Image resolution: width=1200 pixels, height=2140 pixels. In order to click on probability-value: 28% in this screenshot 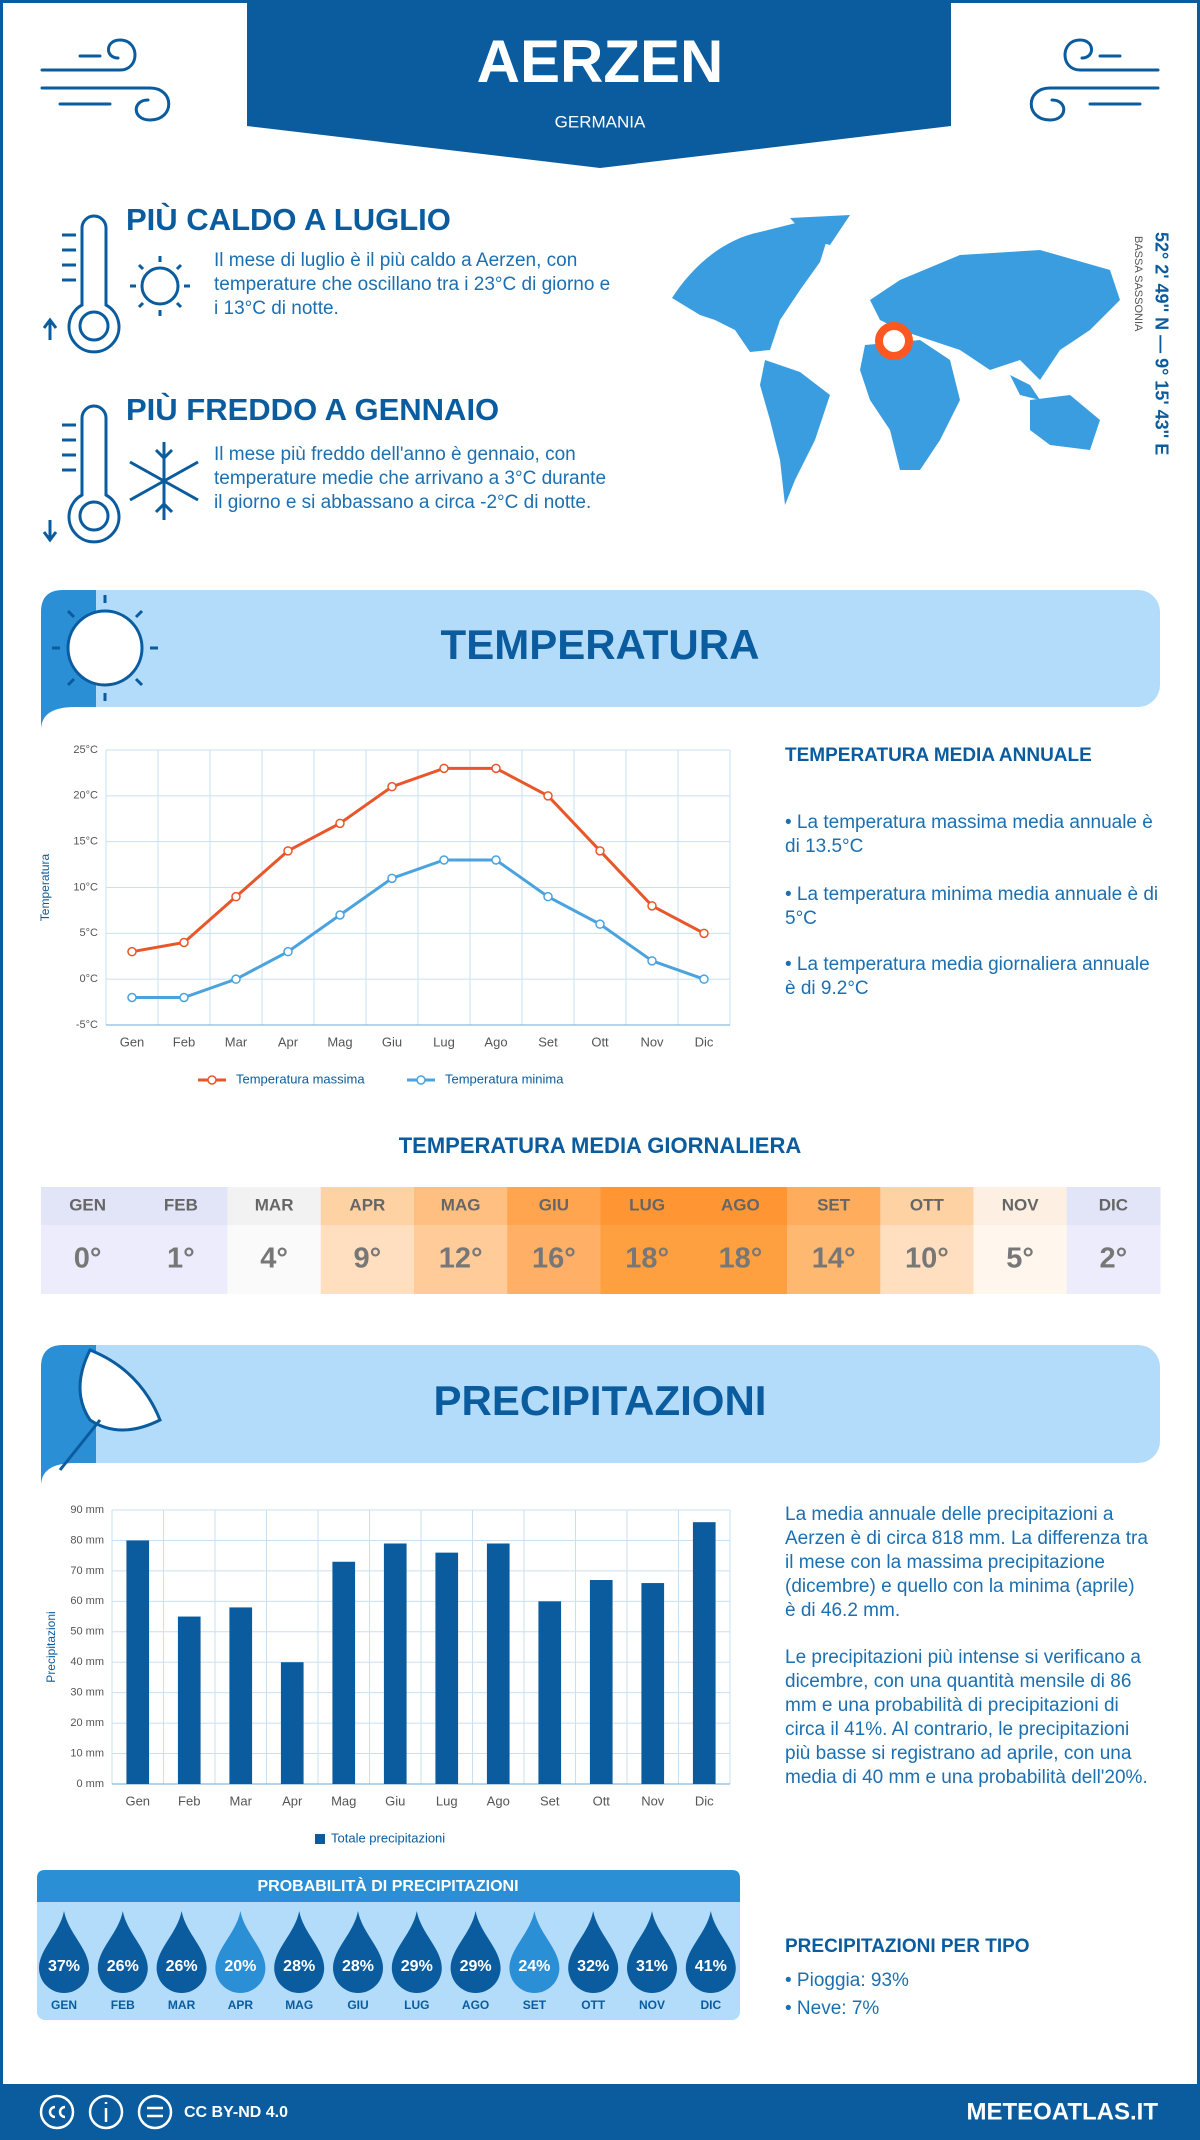, I will do `click(299, 1966)`.